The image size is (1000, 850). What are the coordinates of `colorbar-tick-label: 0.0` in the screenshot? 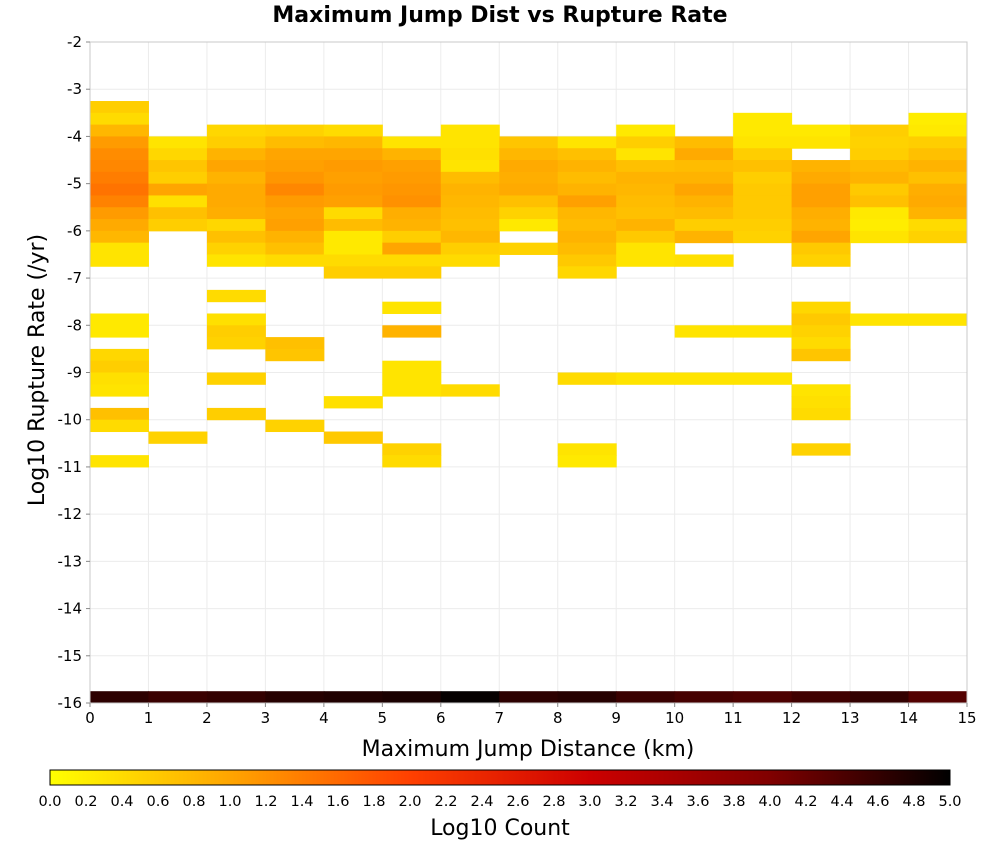 It's located at (49, 802).